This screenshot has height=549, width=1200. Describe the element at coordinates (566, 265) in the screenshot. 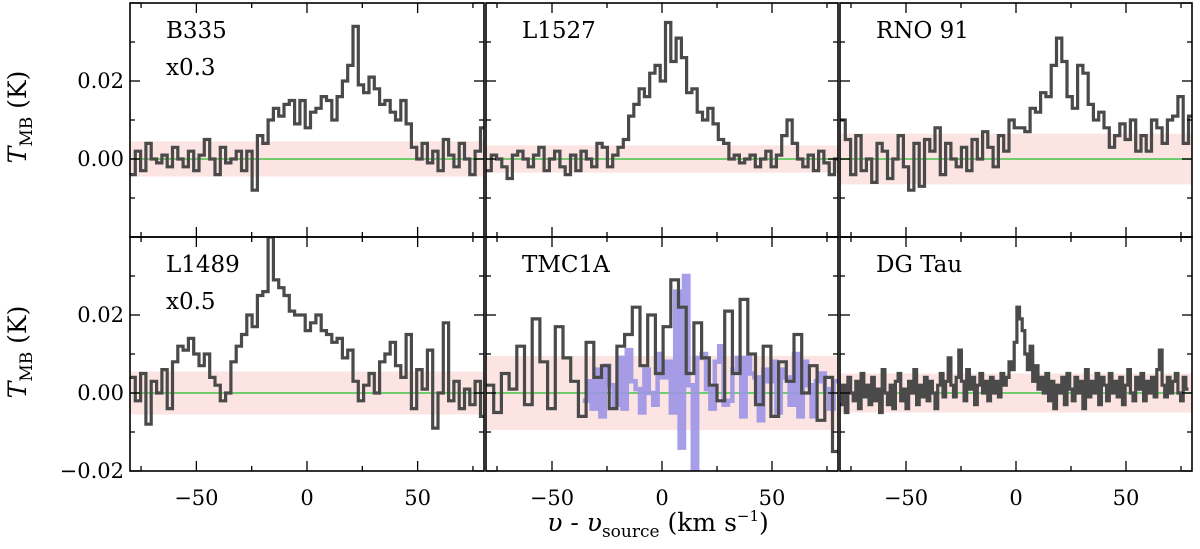

I see `panel-label: TMC1A` at that location.